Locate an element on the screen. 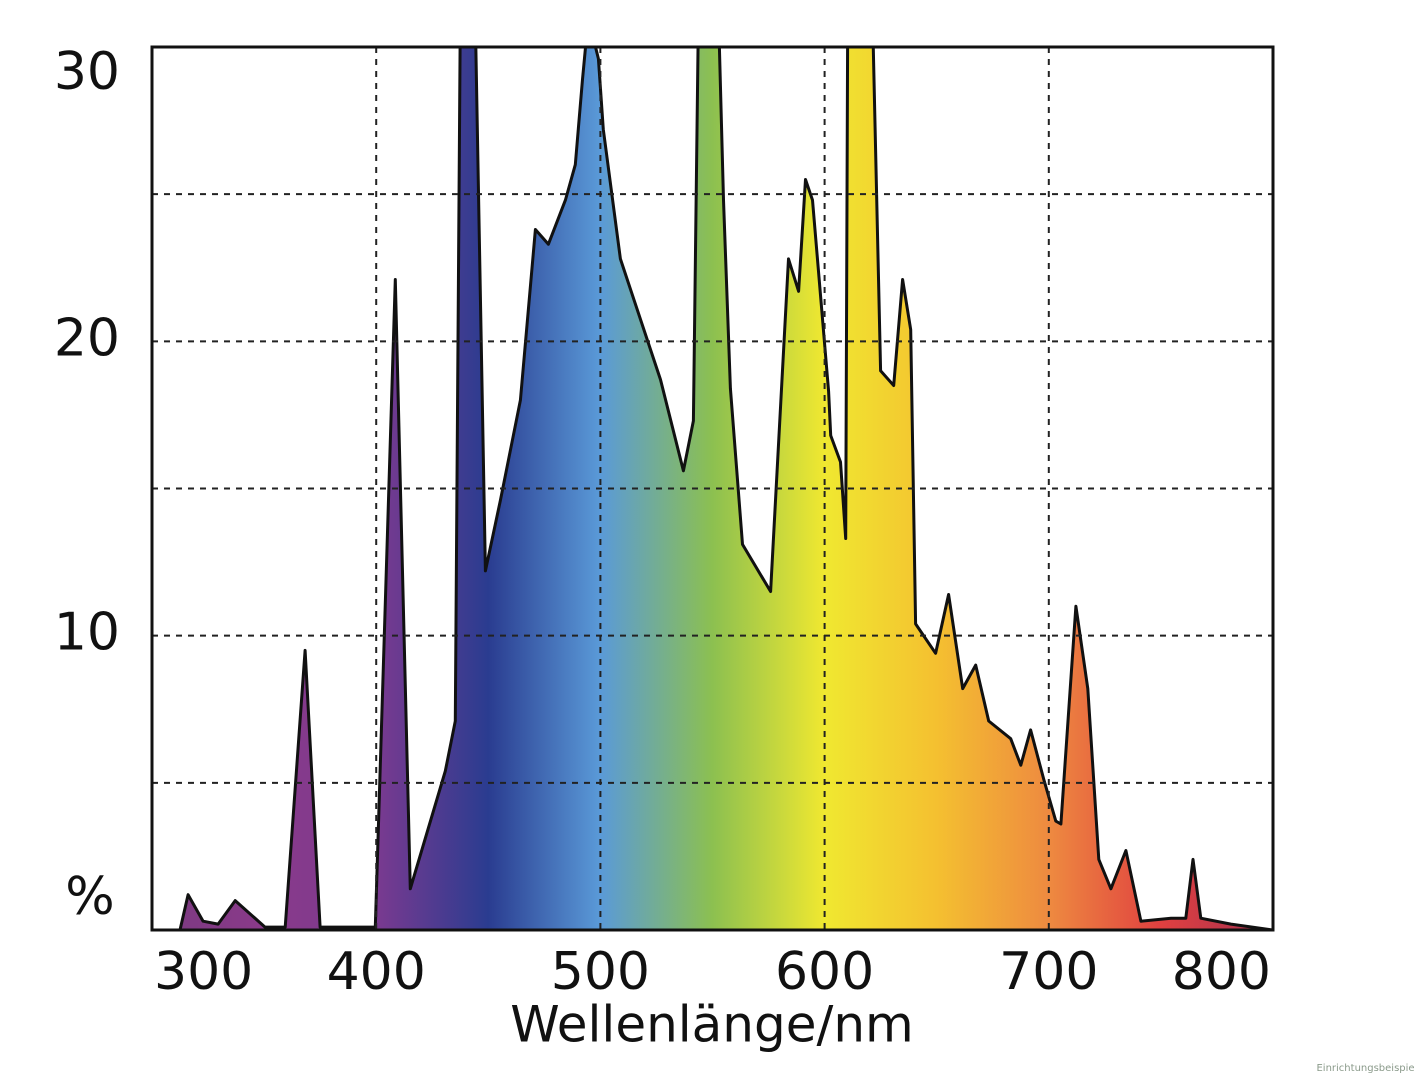 This screenshot has height=1080, width=1415. x-tick-label: 500 is located at coordinates (600, 972).